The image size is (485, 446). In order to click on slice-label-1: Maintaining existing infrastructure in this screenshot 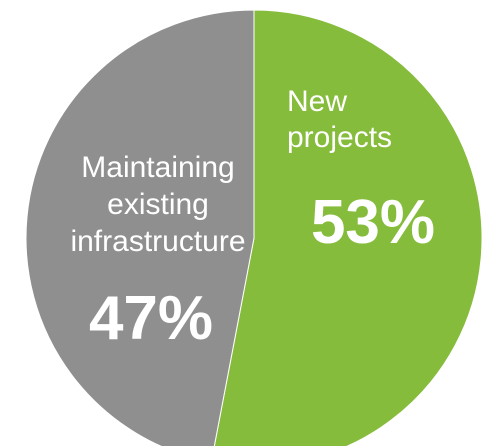, I will do `click(157, 204)`.